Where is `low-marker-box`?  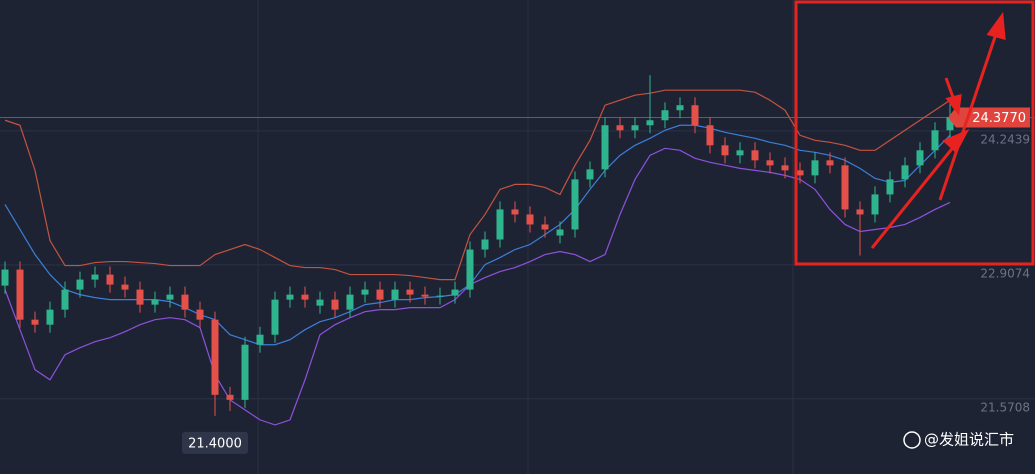
low-marker-box is located at coordinates (215, 442).